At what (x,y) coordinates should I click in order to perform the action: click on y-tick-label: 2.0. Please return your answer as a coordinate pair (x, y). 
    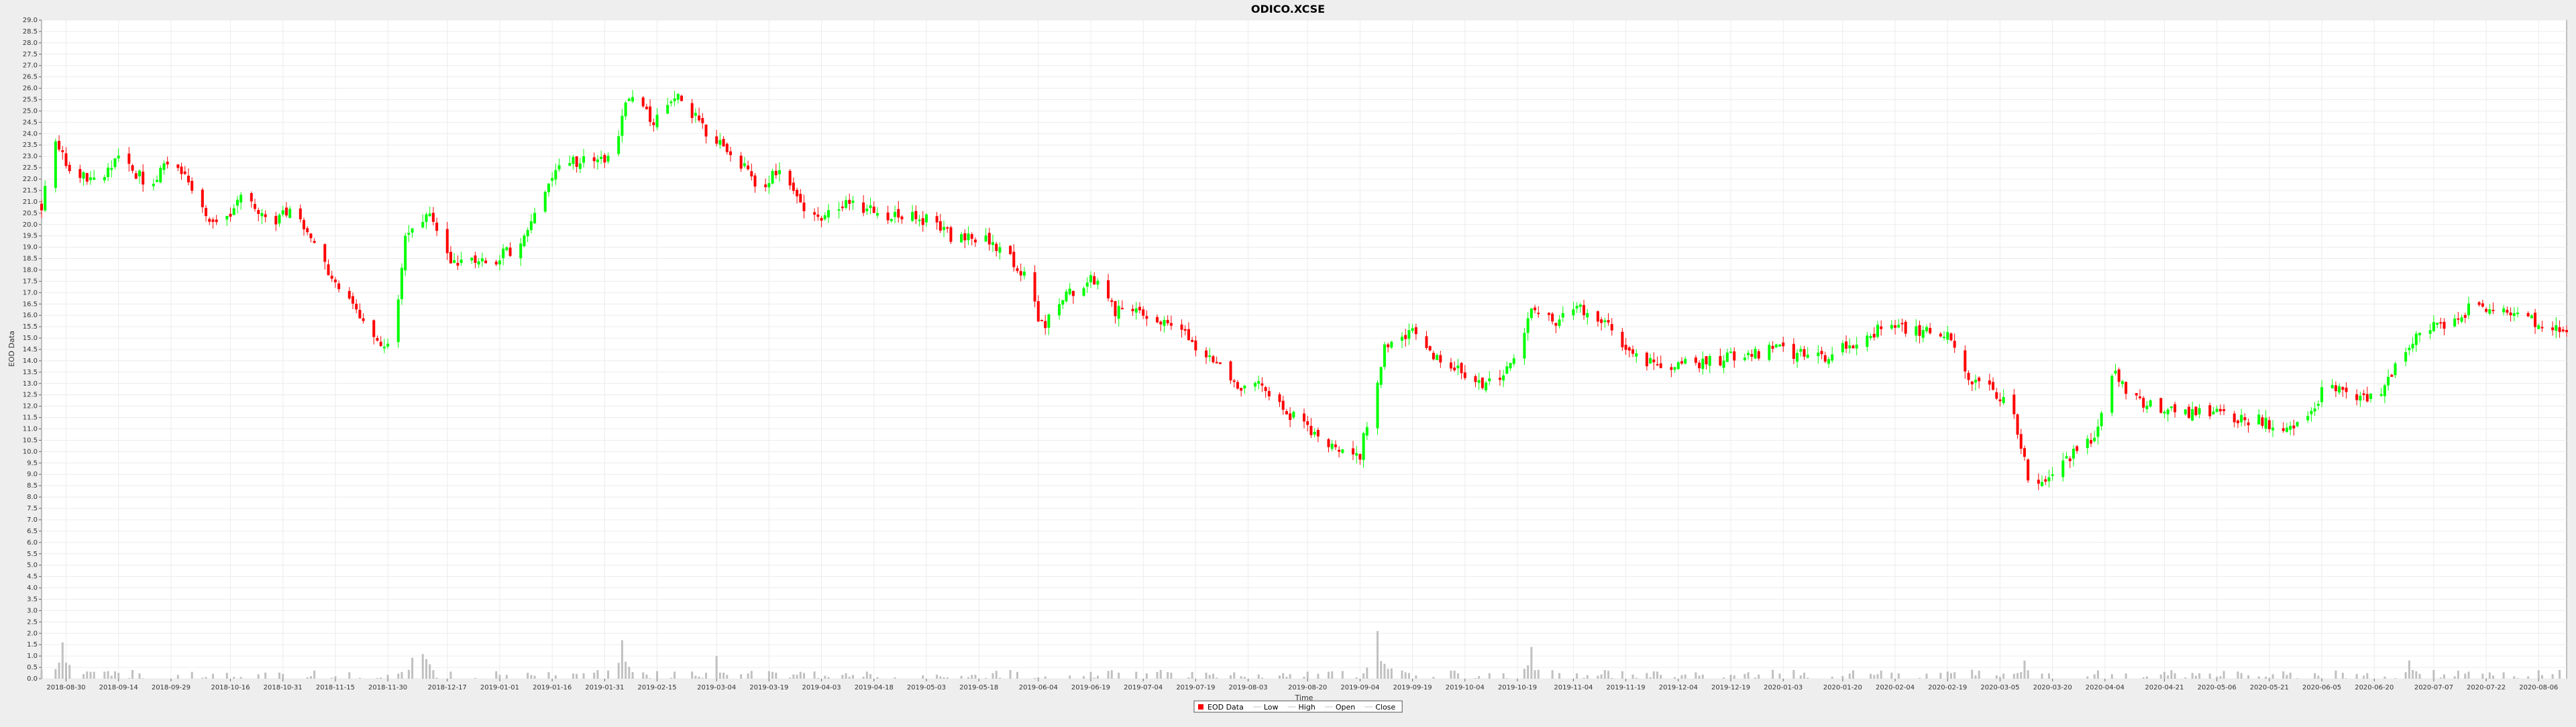
    Looking at the image, I should click on (32, 633).